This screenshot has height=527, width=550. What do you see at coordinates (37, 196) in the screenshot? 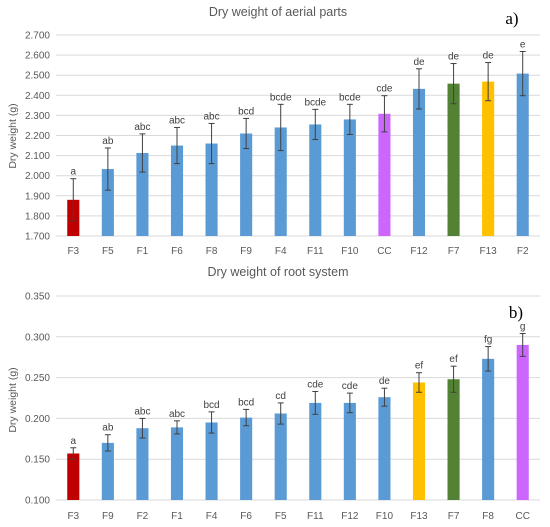
I see `y-tick-label: 1.900` at bounding box center [37, 196].